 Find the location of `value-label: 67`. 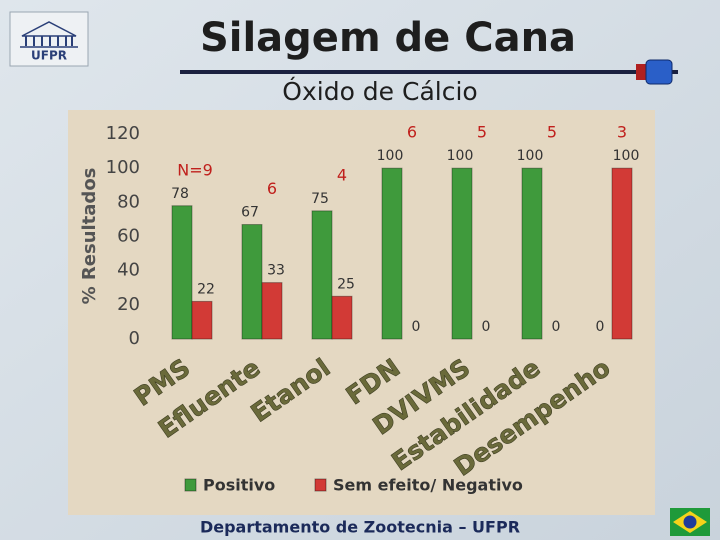

value-label: 67 is located at coordinates (250, 213).